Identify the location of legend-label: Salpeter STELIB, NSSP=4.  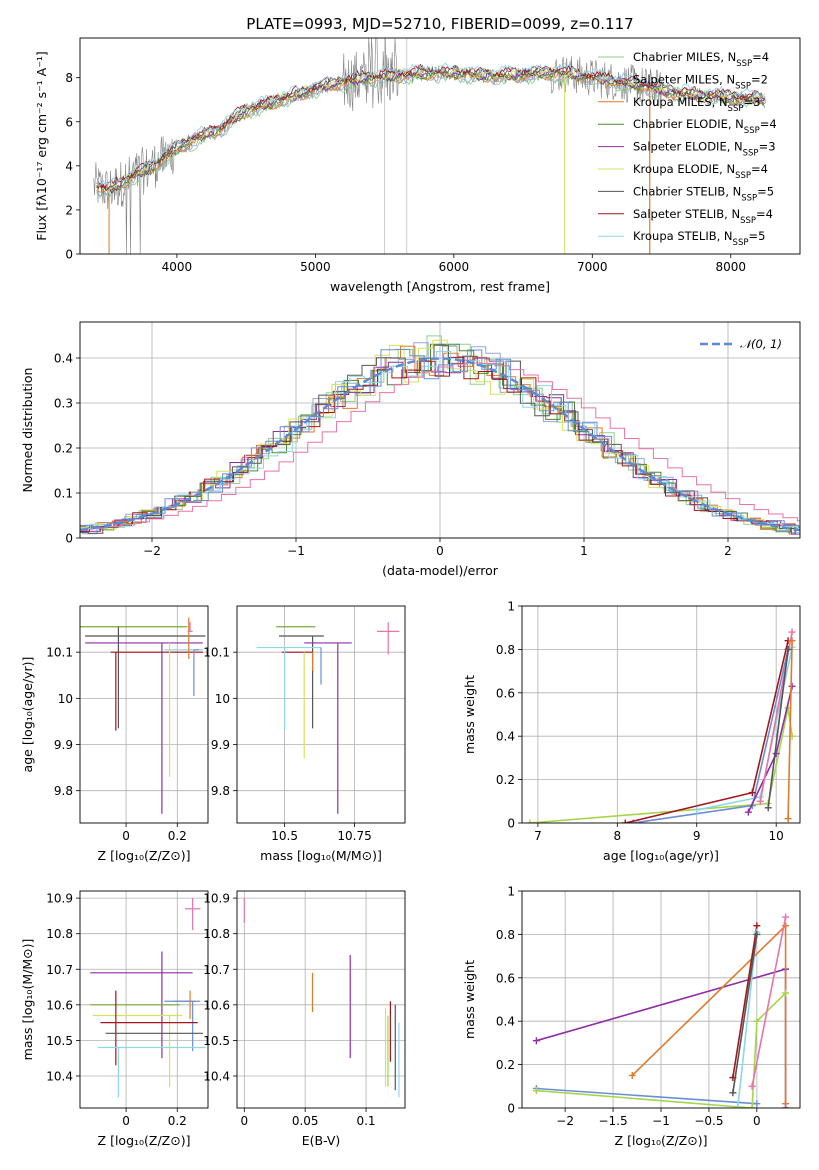
(703, 216).